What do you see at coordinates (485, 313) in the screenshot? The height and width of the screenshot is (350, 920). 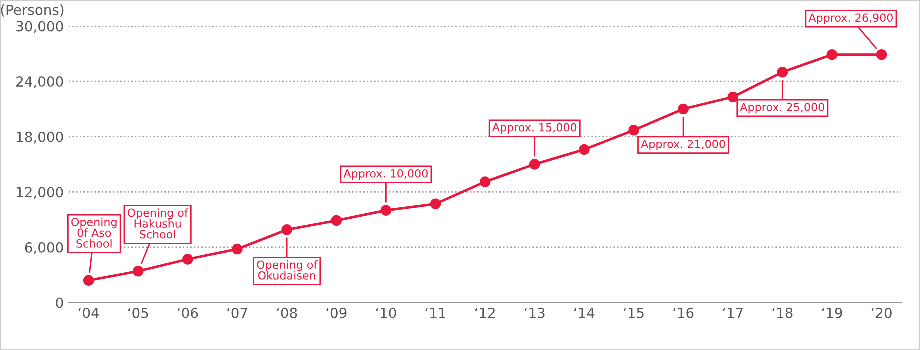 I see `x-tick-label: ‘12` at bounding box center [485, 313].